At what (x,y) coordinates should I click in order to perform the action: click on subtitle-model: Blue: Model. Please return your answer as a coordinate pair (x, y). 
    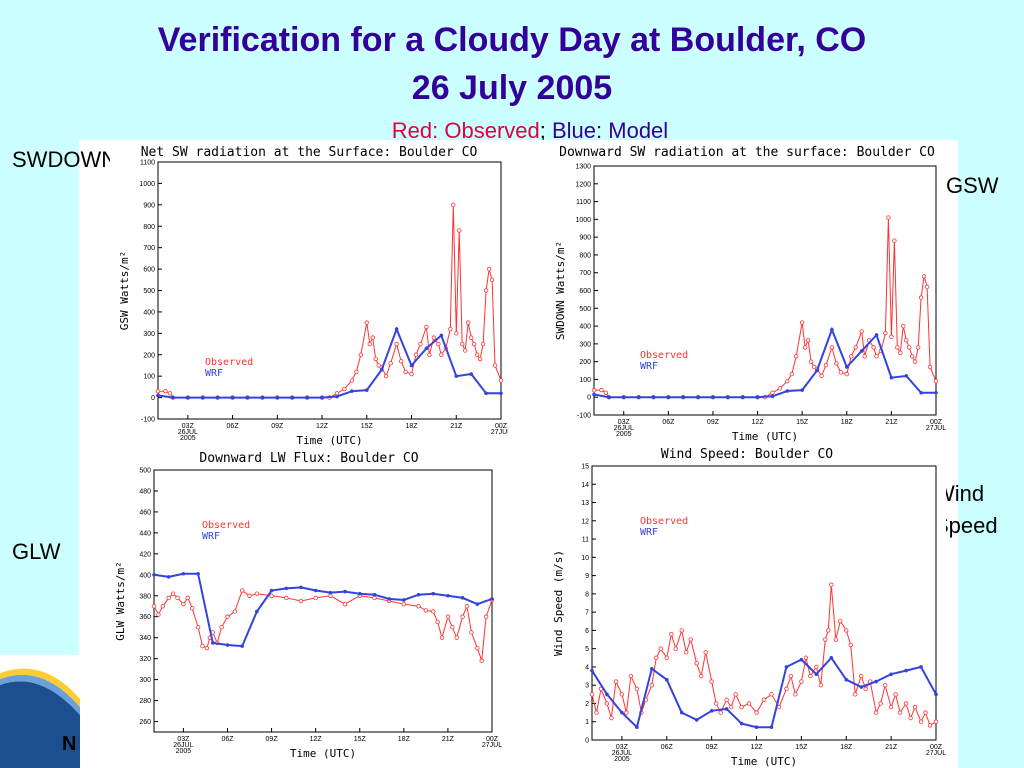
    Looking at the image, I should click on (610, 130).